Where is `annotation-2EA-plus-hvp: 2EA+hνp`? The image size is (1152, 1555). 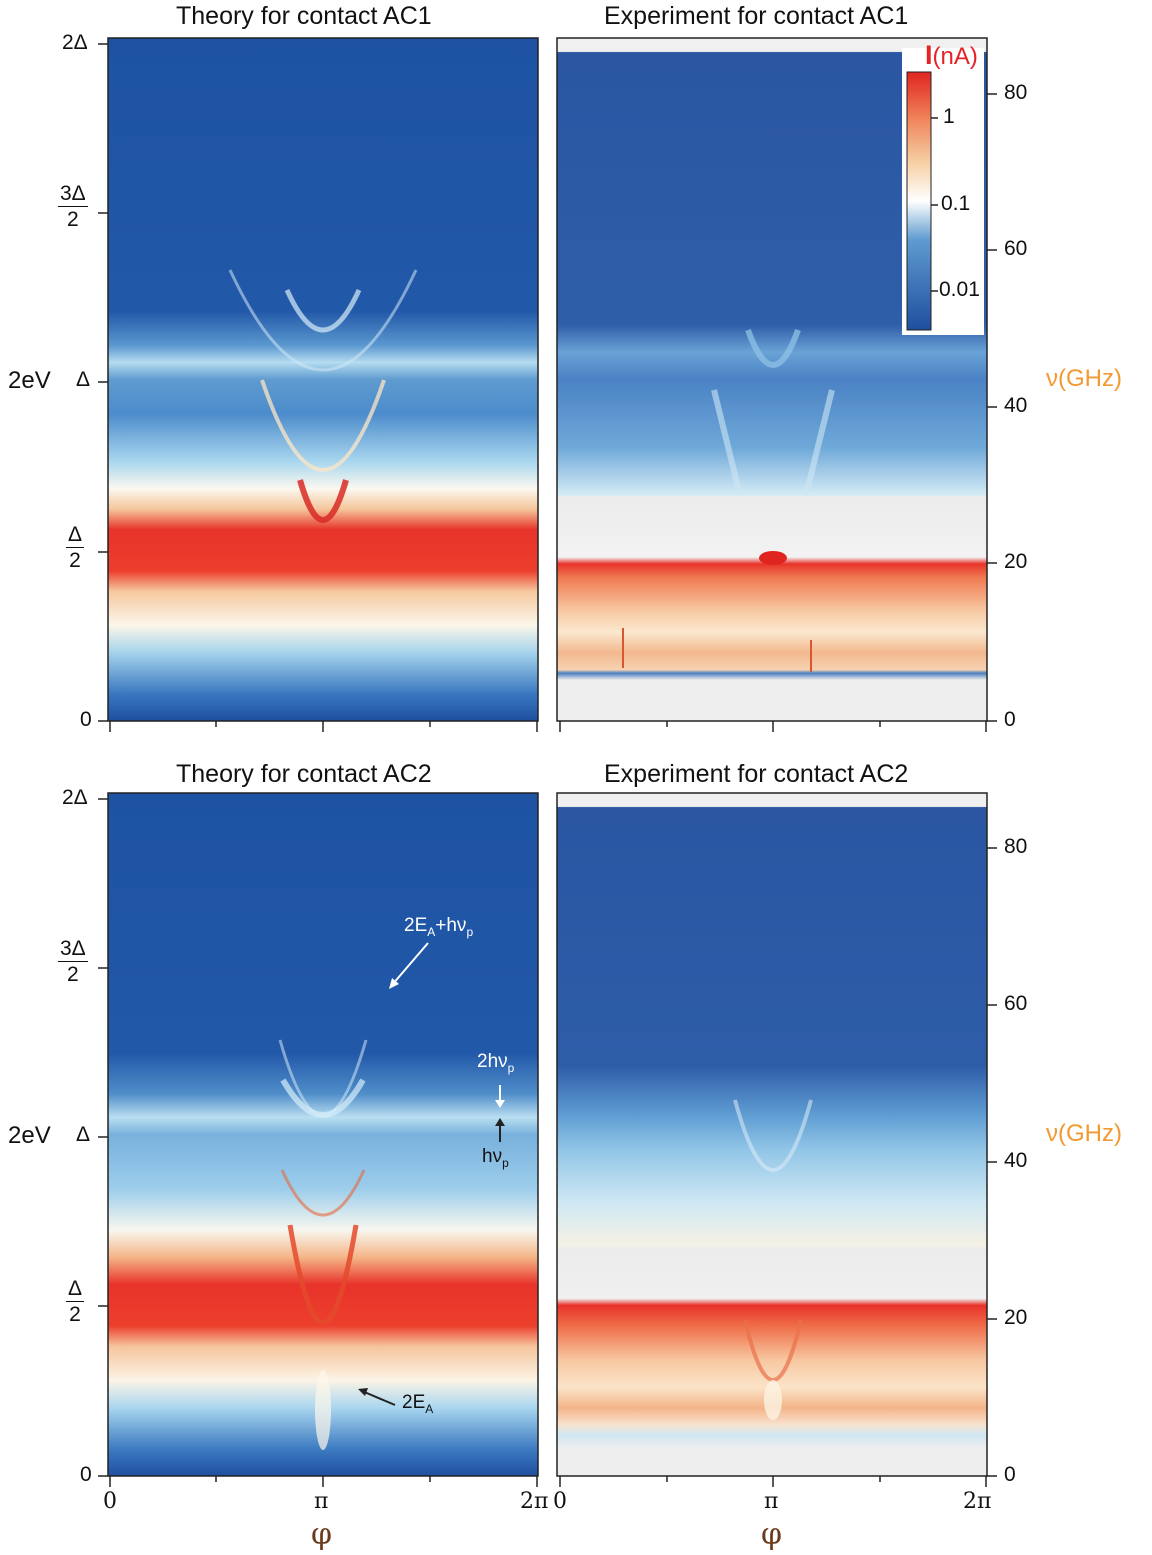 annotation-2EA-plus-hvp: 2EA+hνp is located at coordinates (438, 927).